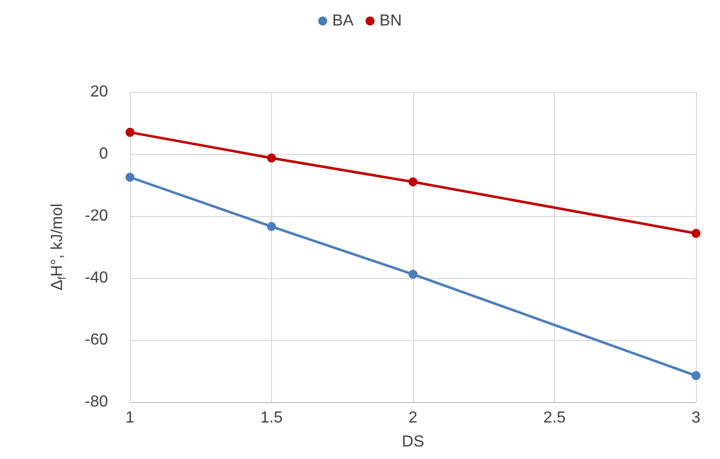 The height and width of the screenshot is (459, 720). Describe the element at coordinates (130, 418) in the screenshot. I see `x-tick-label: 1` at that location.